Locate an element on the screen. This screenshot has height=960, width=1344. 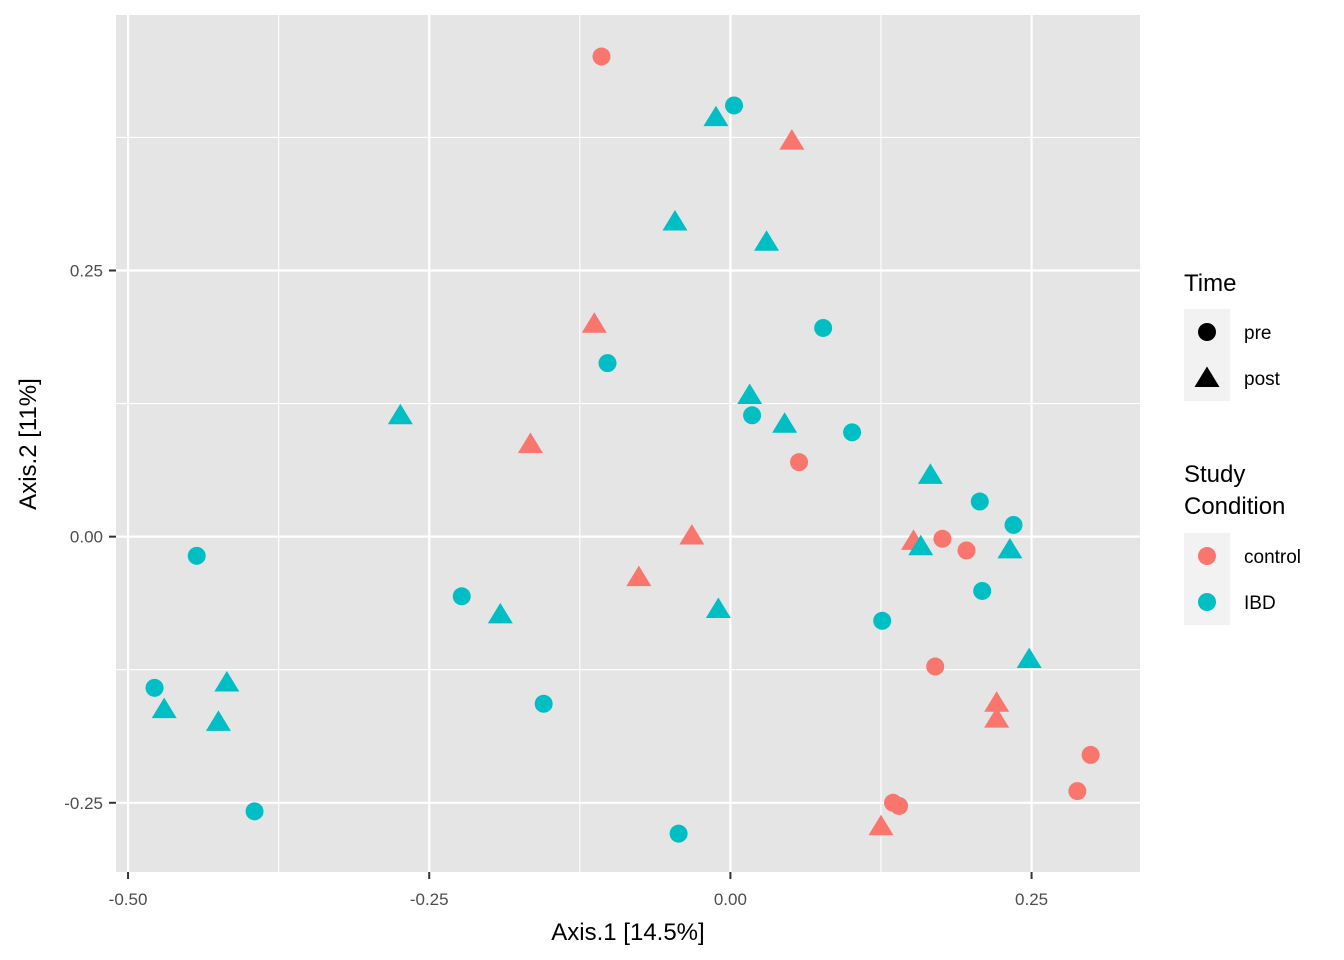
legend-key-triangle is located at coordinates (1207, 376).